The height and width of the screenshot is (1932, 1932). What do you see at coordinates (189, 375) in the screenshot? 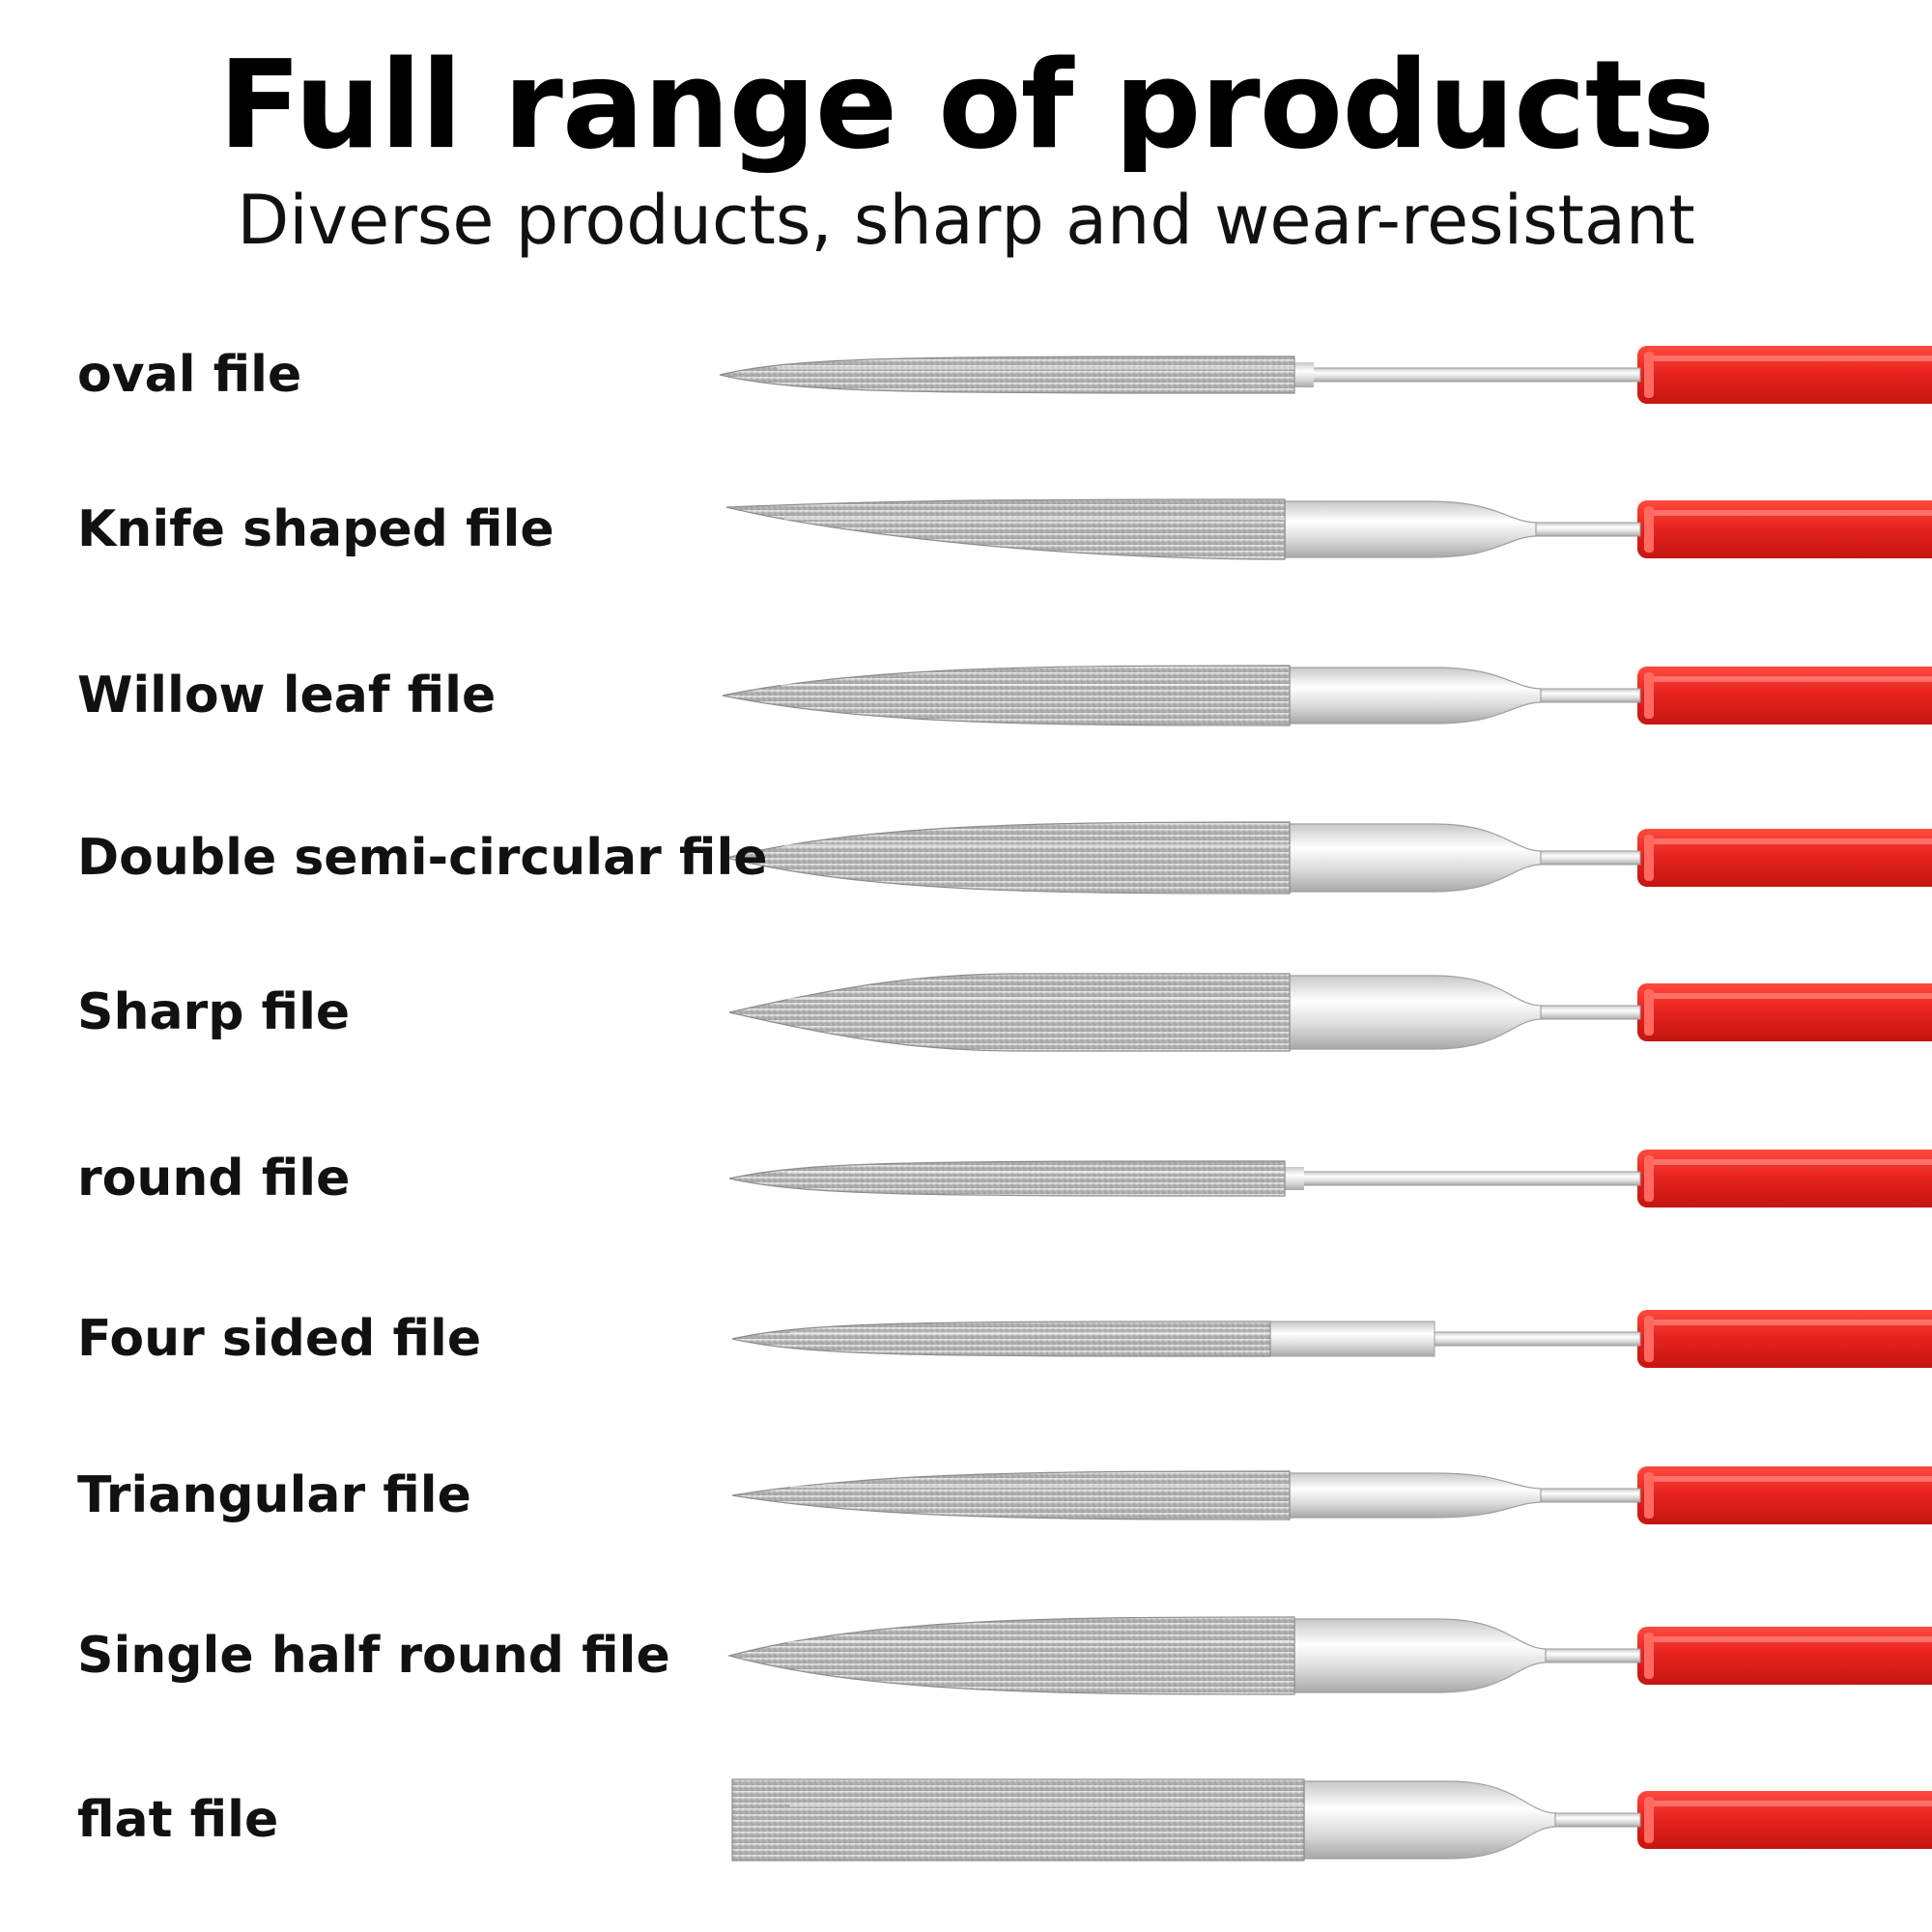
I see `file-label-1: oval file` at bounding box center [189, 375].